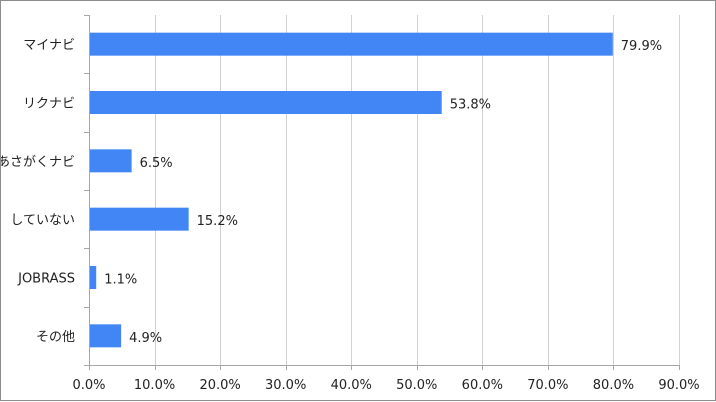 The height and width of the screenshot is (402, 716). What do you see at coordinates (285, 385) in the screenshot?
I see `x-tick-label: 30.0%` at bounding box center [285, 385].